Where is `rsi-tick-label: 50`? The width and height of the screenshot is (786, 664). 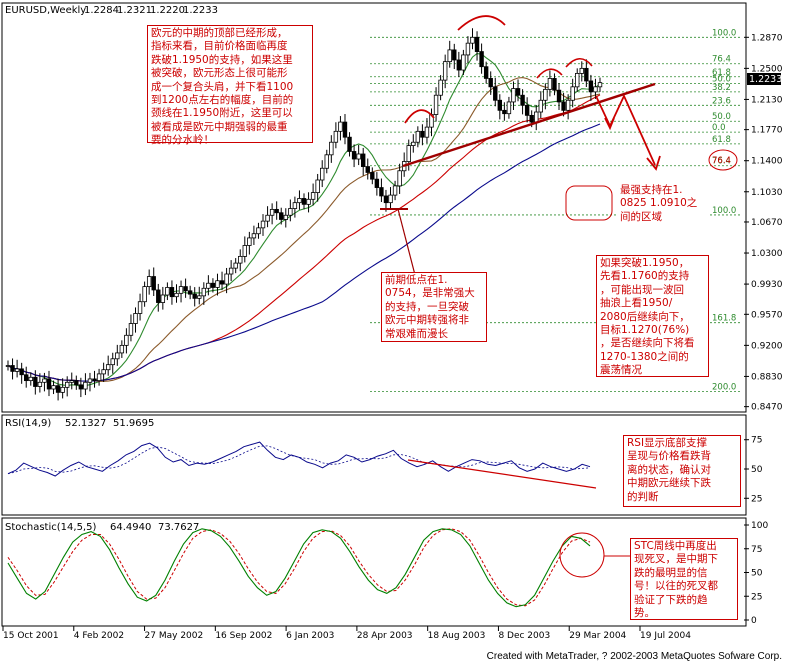 rsi-tick-label: 50 is located at coordinates (757, 470).